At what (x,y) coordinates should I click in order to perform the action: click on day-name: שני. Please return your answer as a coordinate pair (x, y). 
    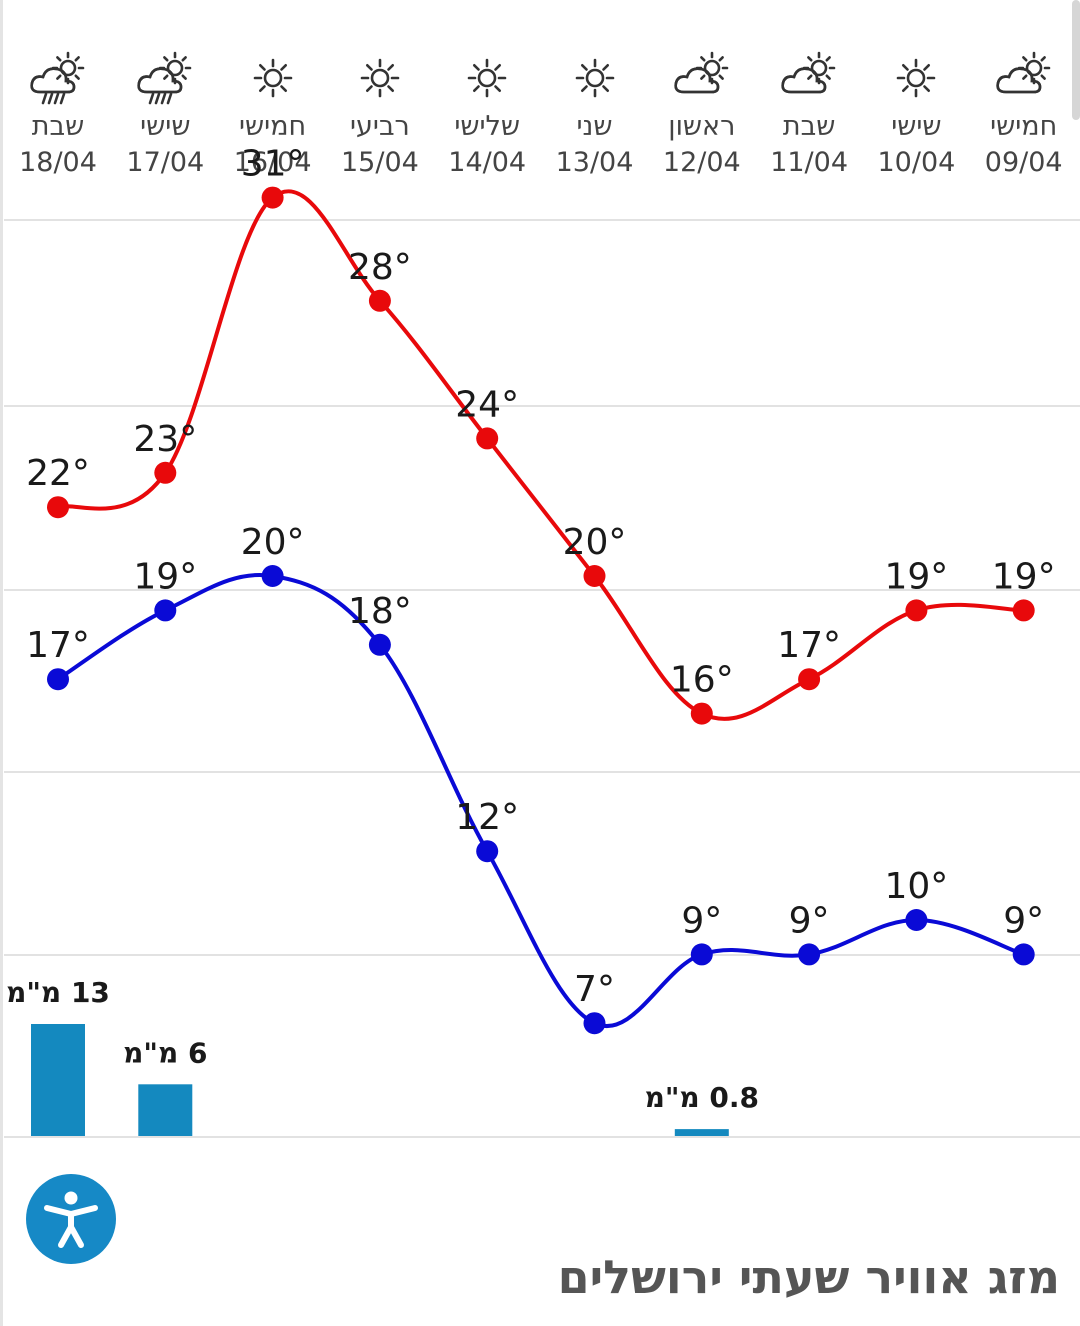
    Looking at the image, I should click on (594, 126).